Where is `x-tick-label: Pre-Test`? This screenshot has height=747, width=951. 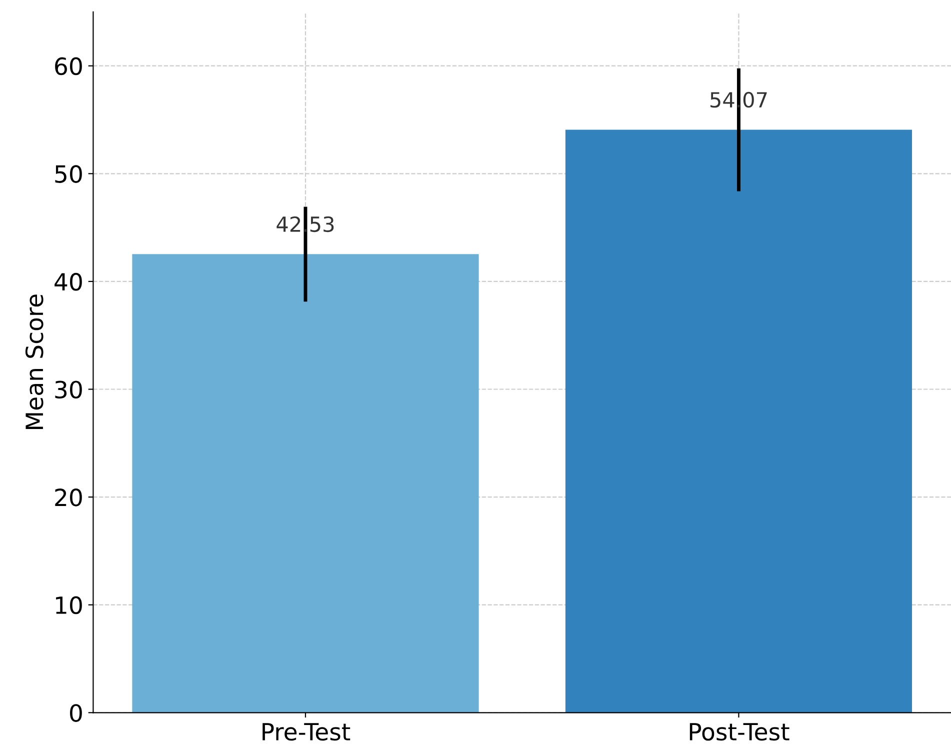
x-tick-label: Pre-Test is located at coordinates (306, 732).